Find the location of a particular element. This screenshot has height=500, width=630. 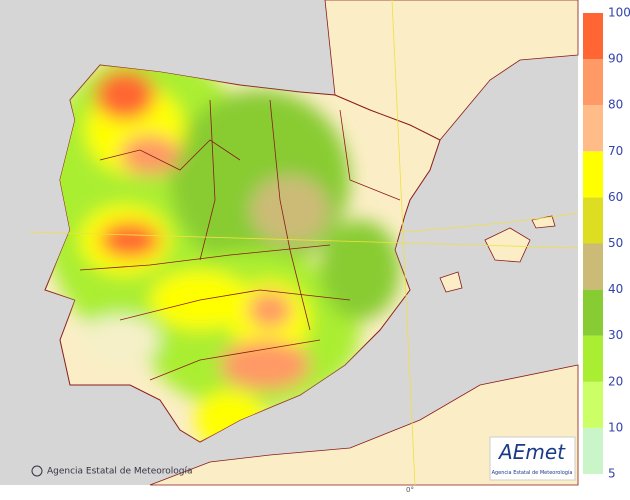

legend-tick-label: 60 is located at coordinates (615, 197).